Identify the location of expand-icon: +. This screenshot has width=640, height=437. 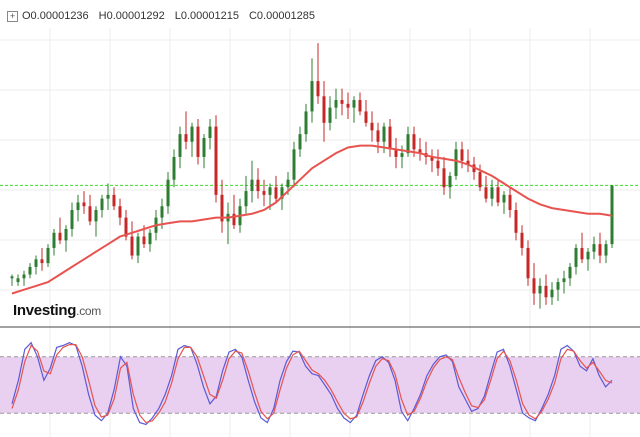
(12, 16).